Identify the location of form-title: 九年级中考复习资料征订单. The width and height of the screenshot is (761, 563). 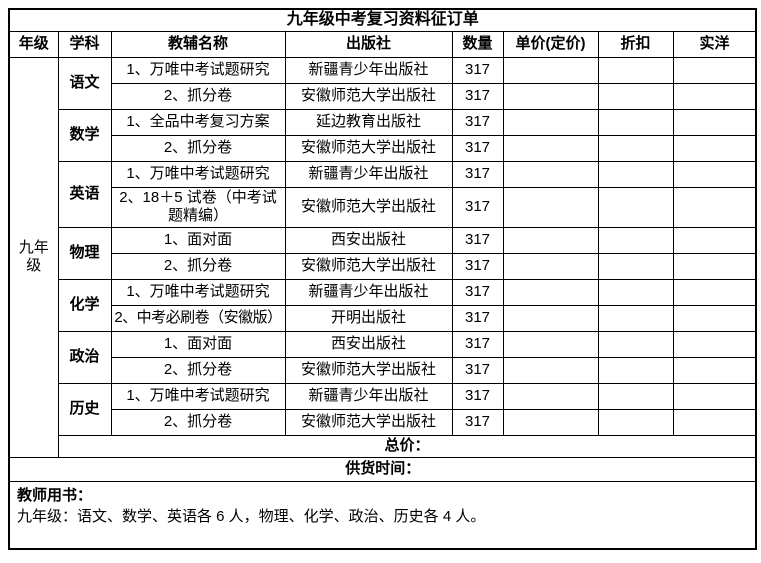
(382, 20).